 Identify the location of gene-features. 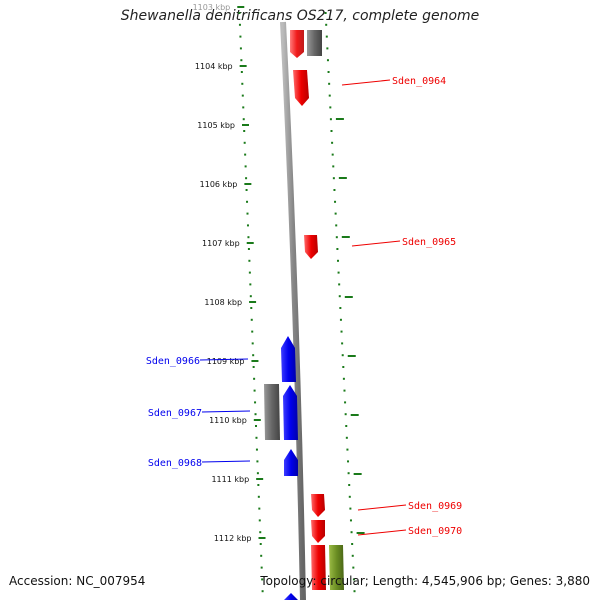
(304, 315).